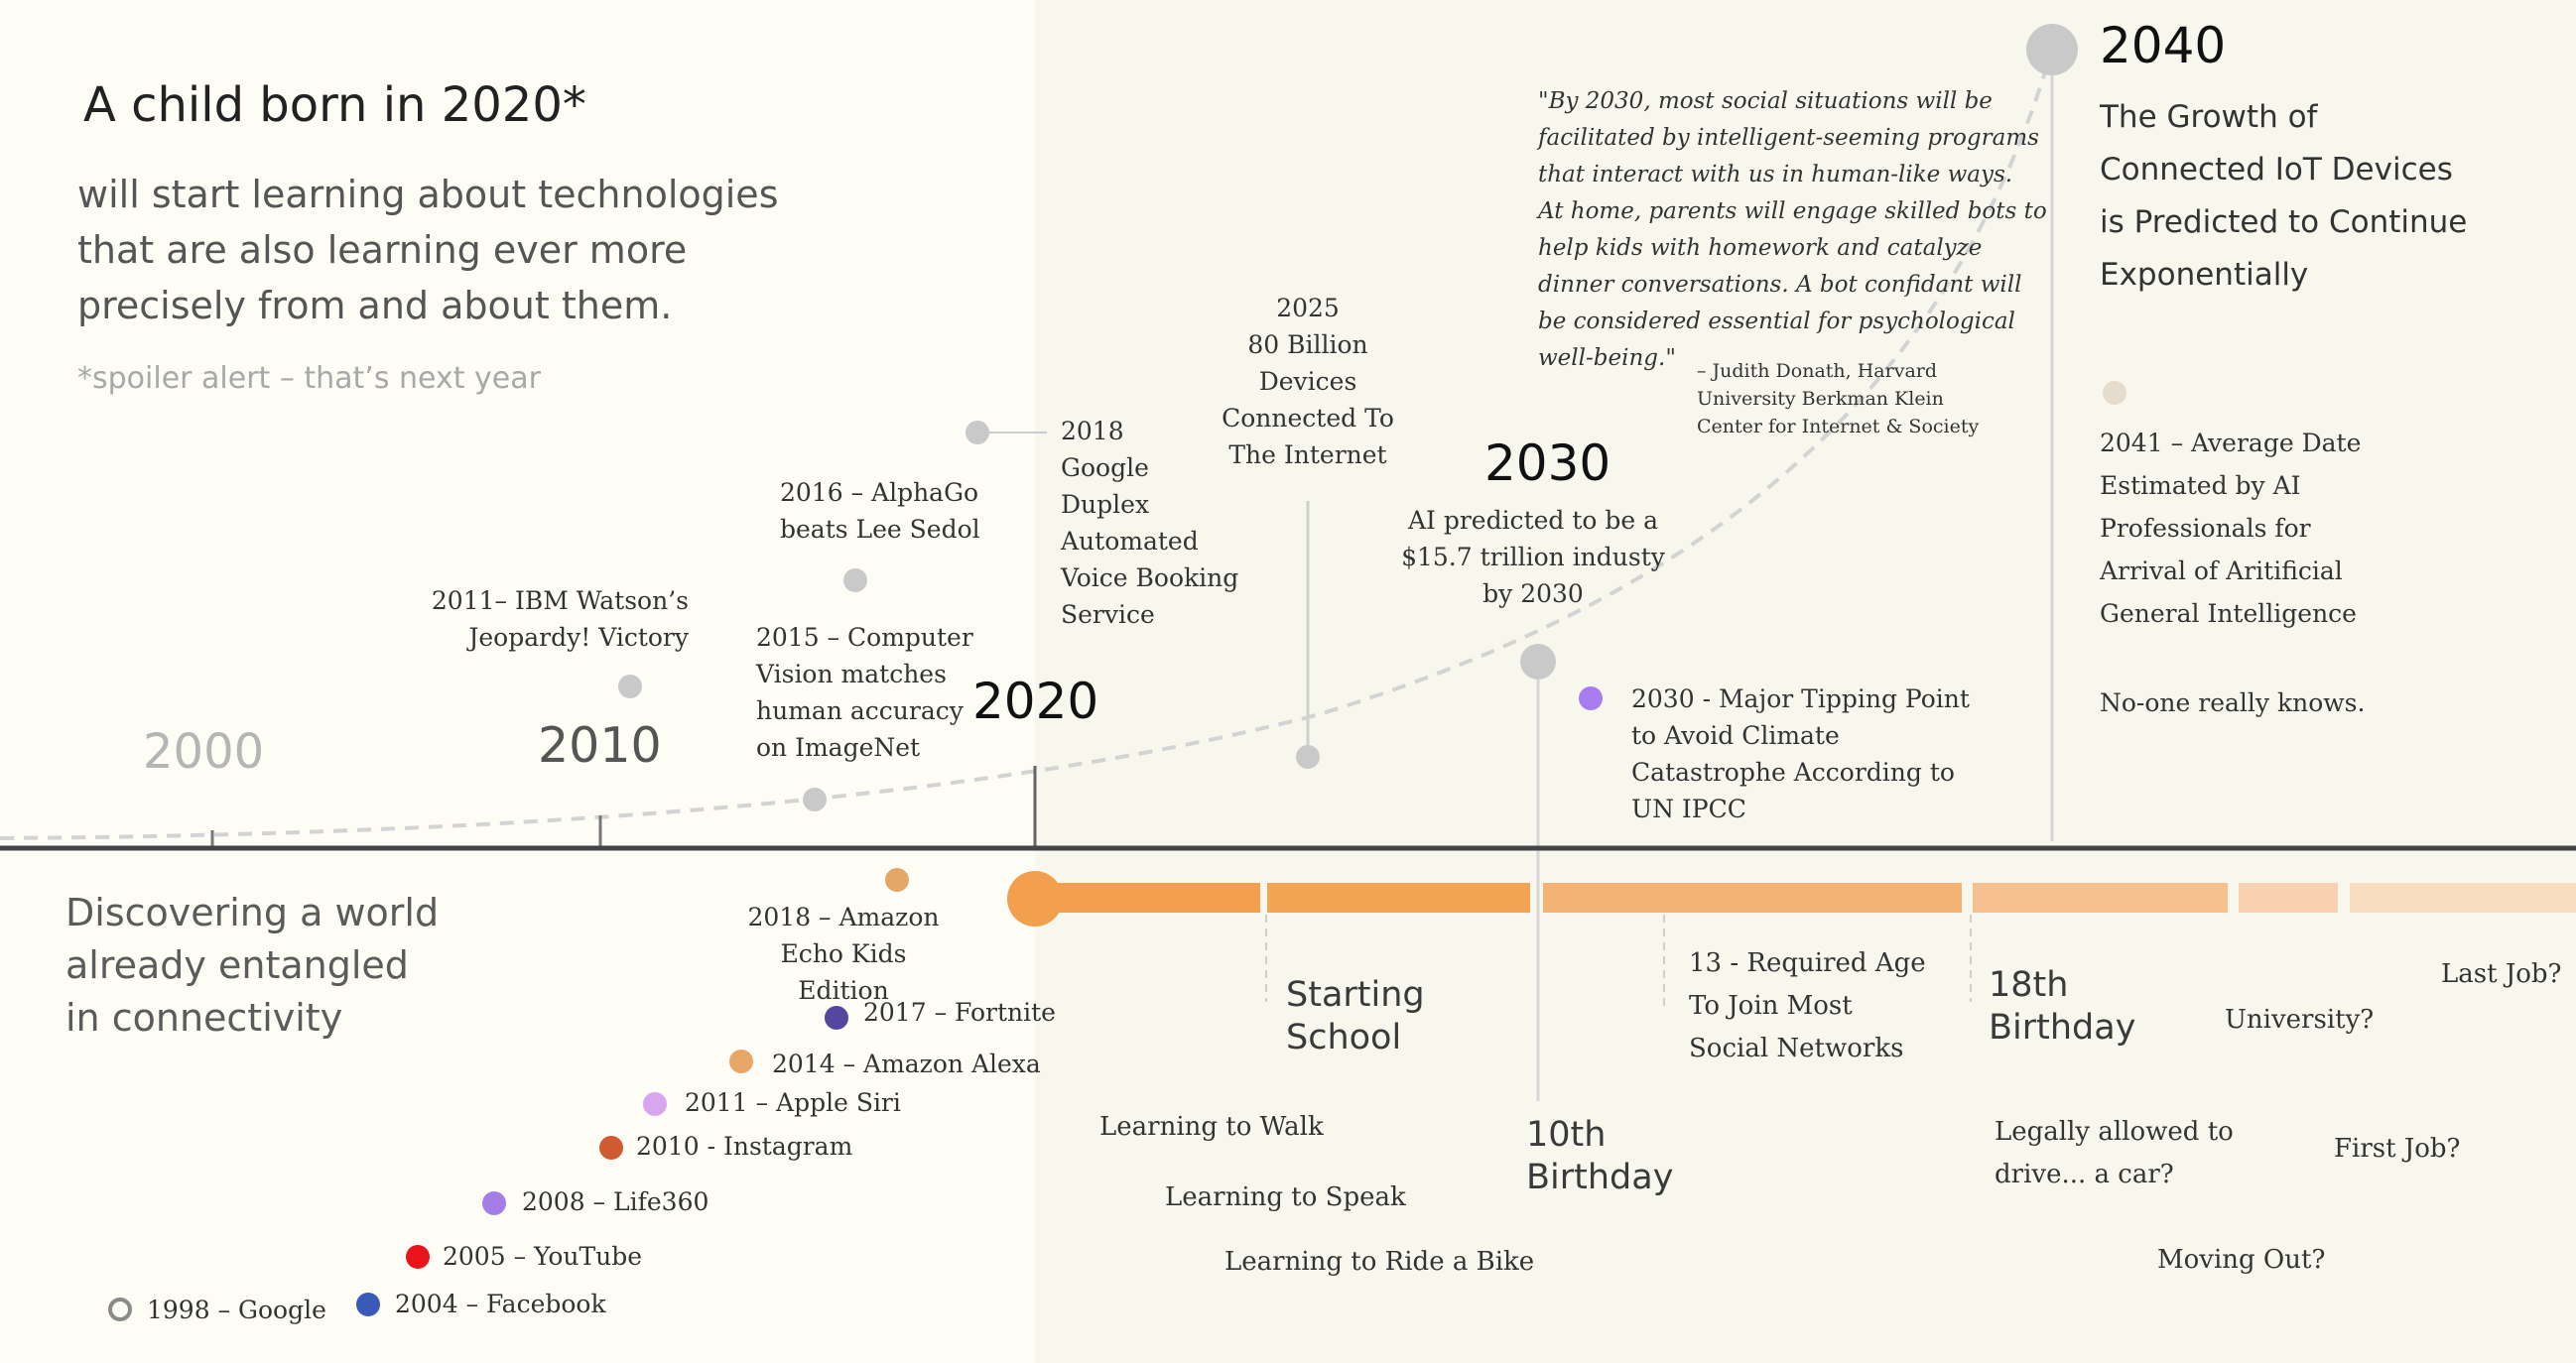  What do you see at coordinates (793, 1102) in the screenshot?
I see `product-siri: 2011 – Apple Siri` at bounding box center [793, 1102].